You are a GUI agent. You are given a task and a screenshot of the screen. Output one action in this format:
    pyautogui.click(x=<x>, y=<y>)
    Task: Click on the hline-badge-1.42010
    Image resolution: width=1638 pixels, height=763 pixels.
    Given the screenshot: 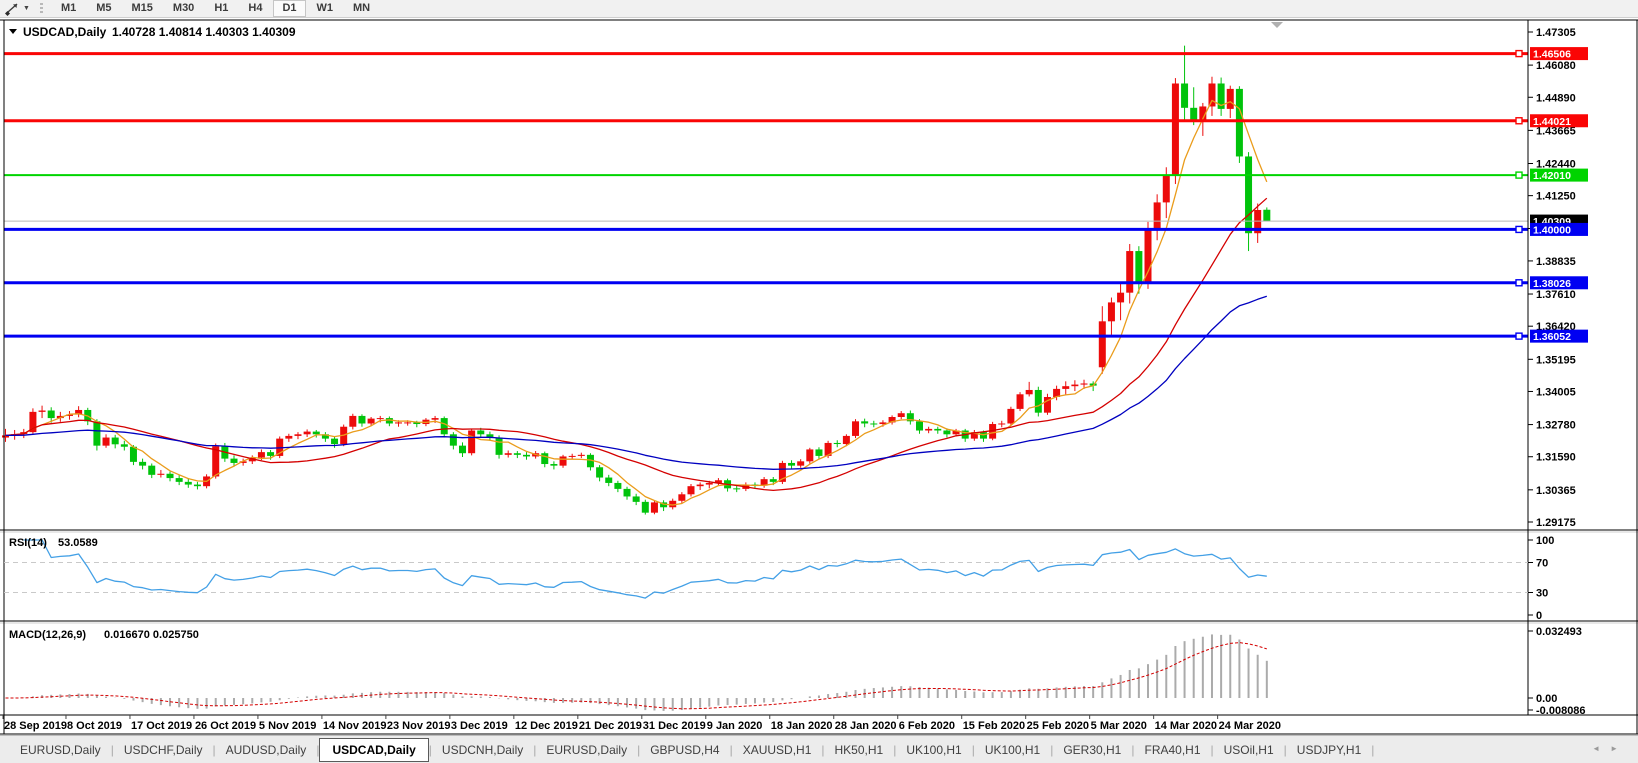 What is the action you would take?
    pyautogui.click(x=1559, y=175)
    